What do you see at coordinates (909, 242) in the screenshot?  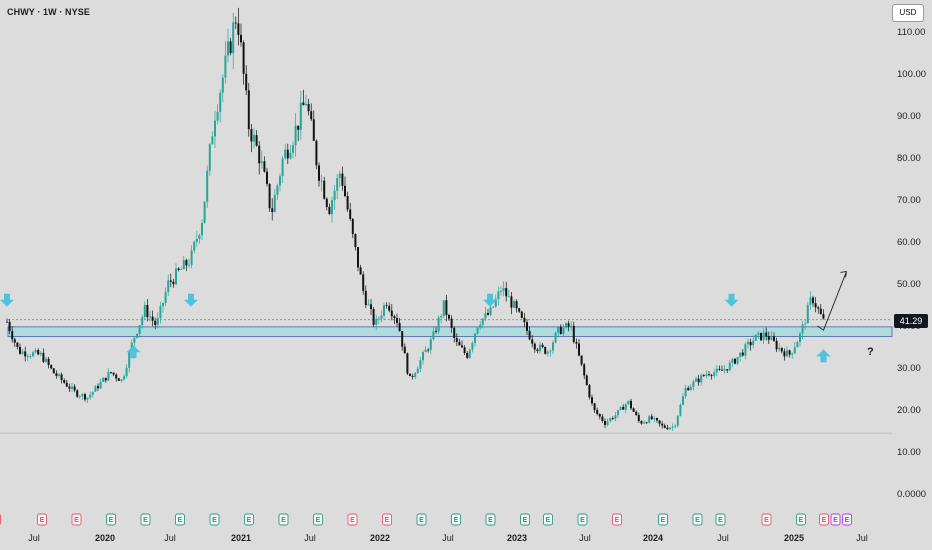 I see `y-tick-label: 60.00` at bounding box center [909, 242].